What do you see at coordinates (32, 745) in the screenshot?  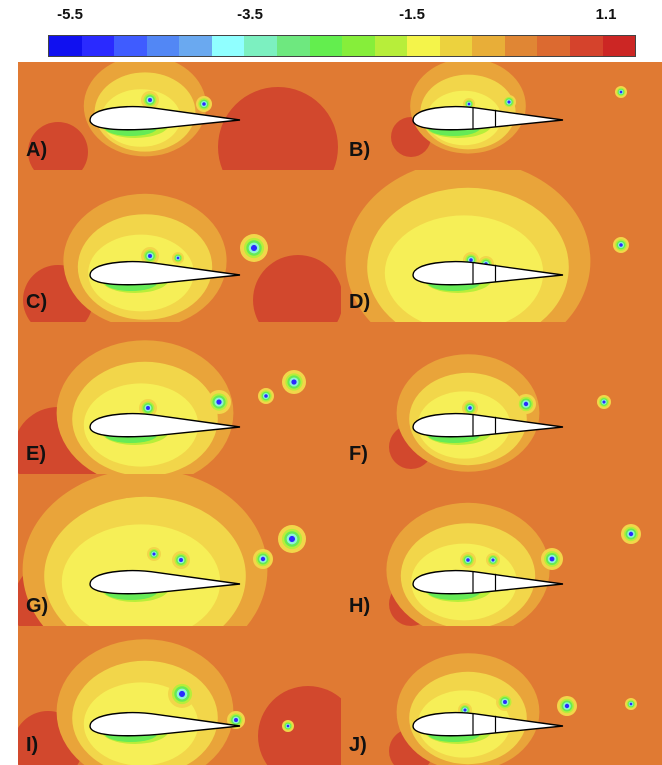 I see `panel-label: I)` at bounding box center [32, 745].